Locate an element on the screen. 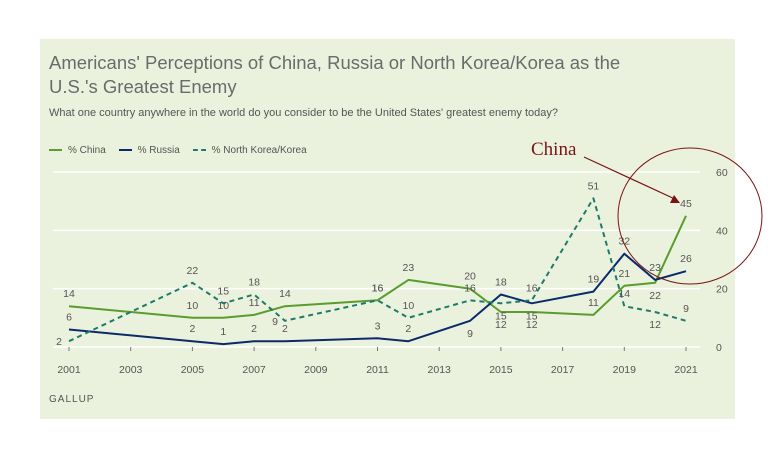  data-label-russia: 15 is located at coordinates (532, 316).